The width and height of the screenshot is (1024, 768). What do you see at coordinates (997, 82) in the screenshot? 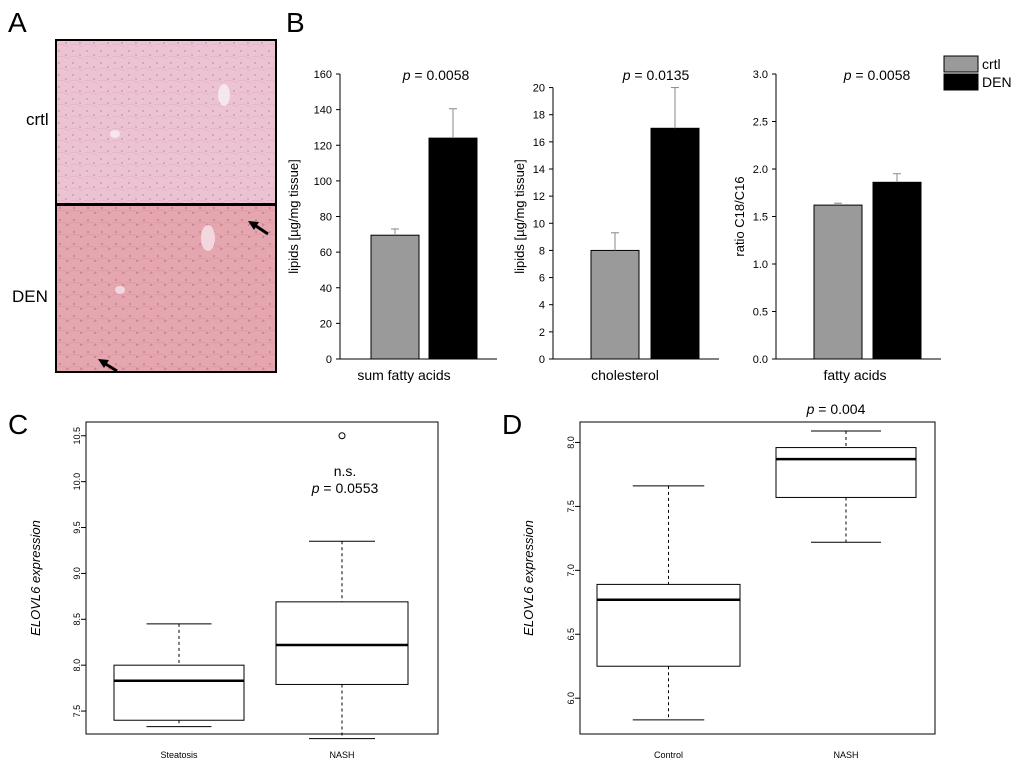
I see `legend-label-den: DEN` at bounding box center [997, 82].